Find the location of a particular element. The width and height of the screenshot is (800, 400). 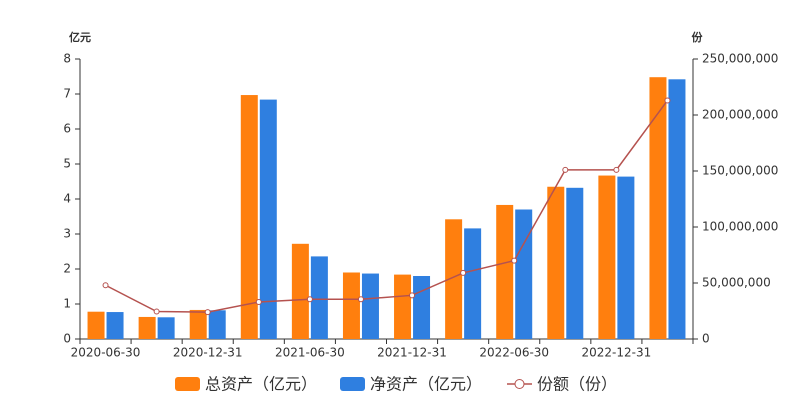

y-tick-label: 3 is located at coordinates (67, 234).